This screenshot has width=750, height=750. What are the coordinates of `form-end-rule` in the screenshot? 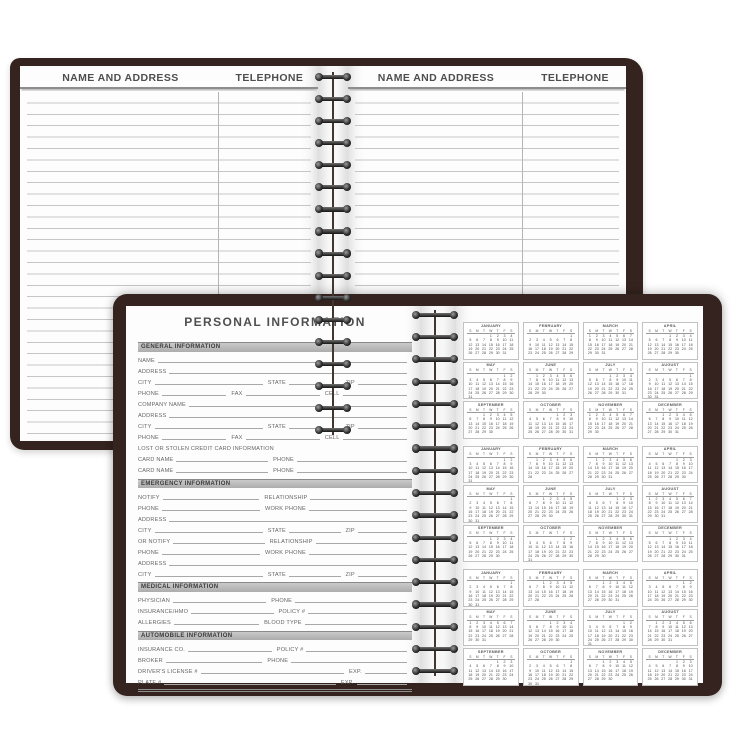 It's located at (275, 691).